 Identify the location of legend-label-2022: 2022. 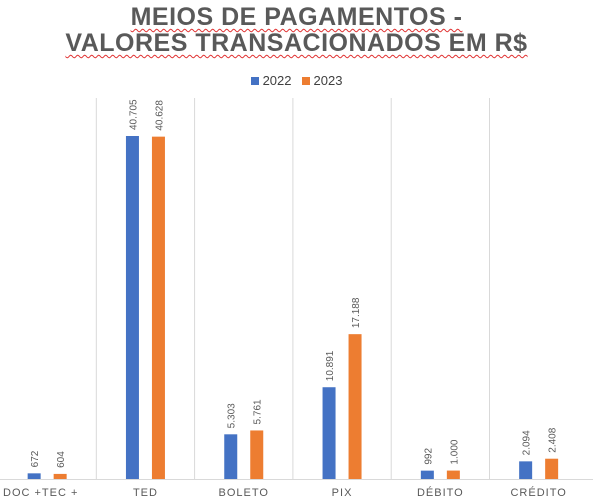
(277, 80).